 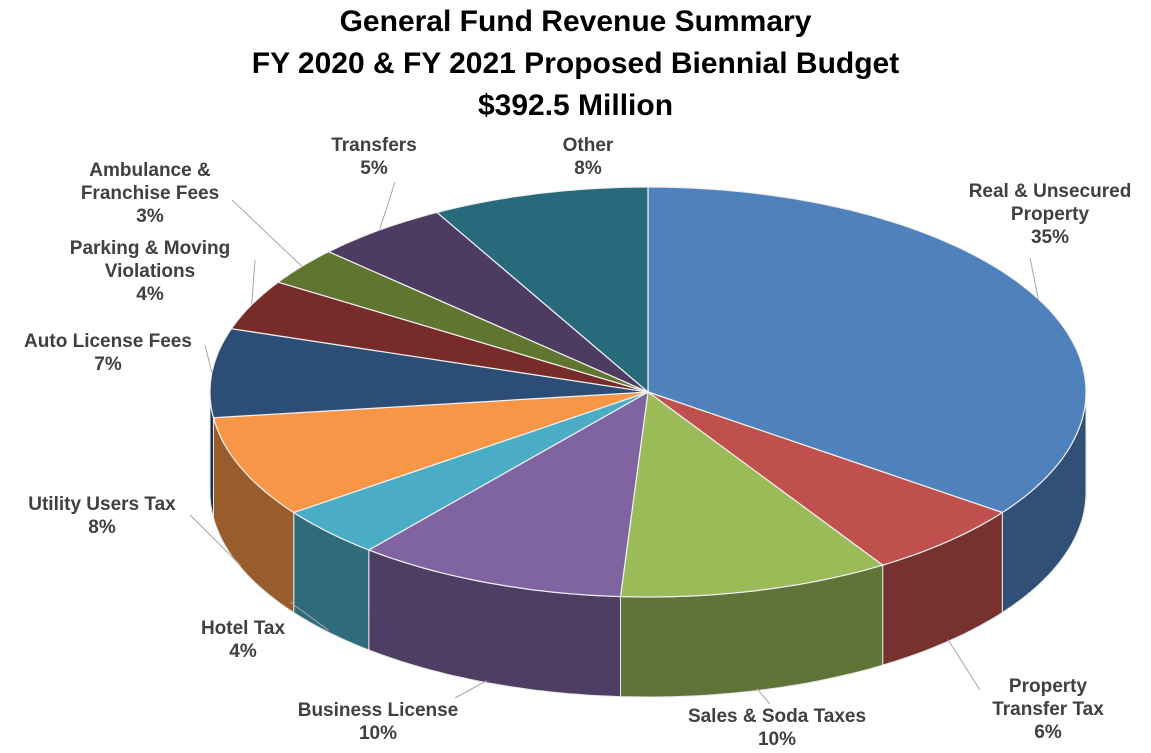 What do you see at coordinates (102, 504) in the screenshot?
I see `category-label: Utility Users Tax` at bounding box center [102, 504].